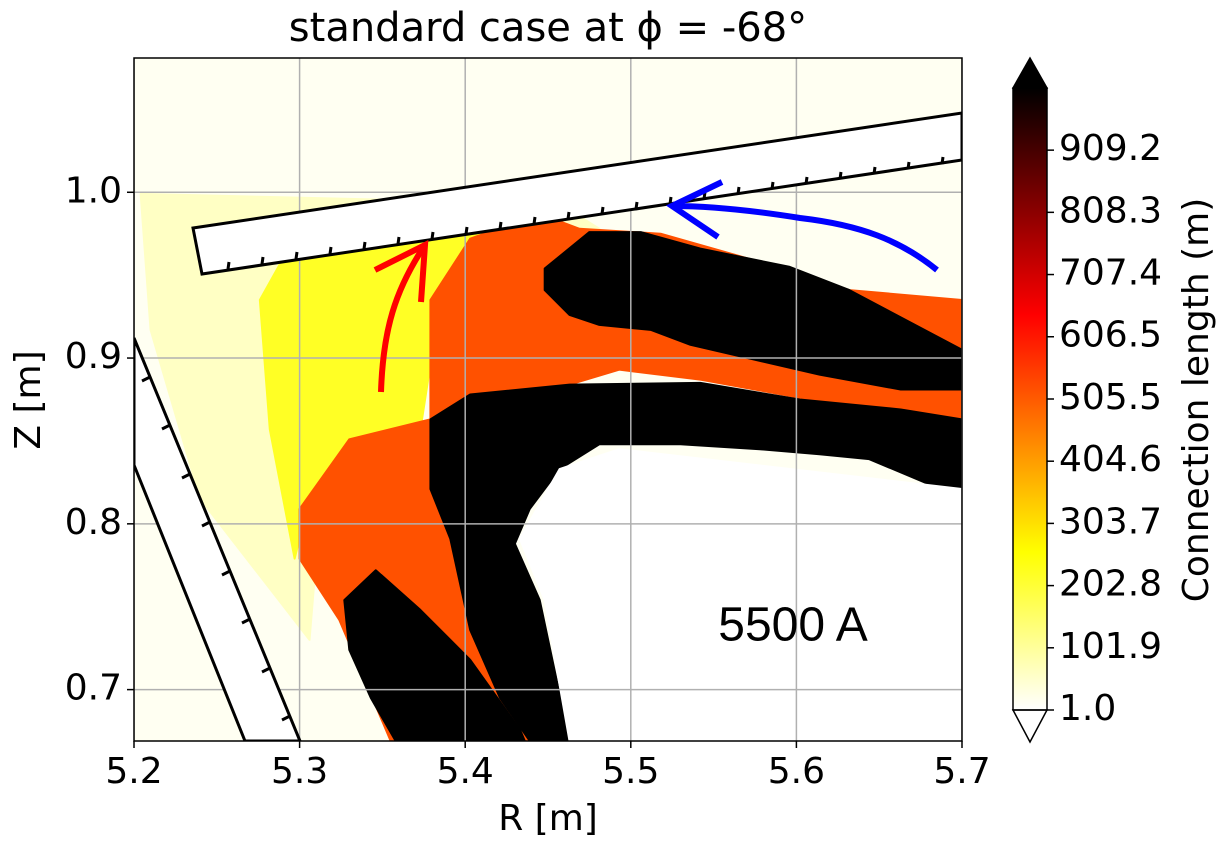 Image resolution: width=1228 pixels, height=845 pixels. Describe the element at coordinates (1030, 399) in the screenshot. I see `colorbar` at that location.